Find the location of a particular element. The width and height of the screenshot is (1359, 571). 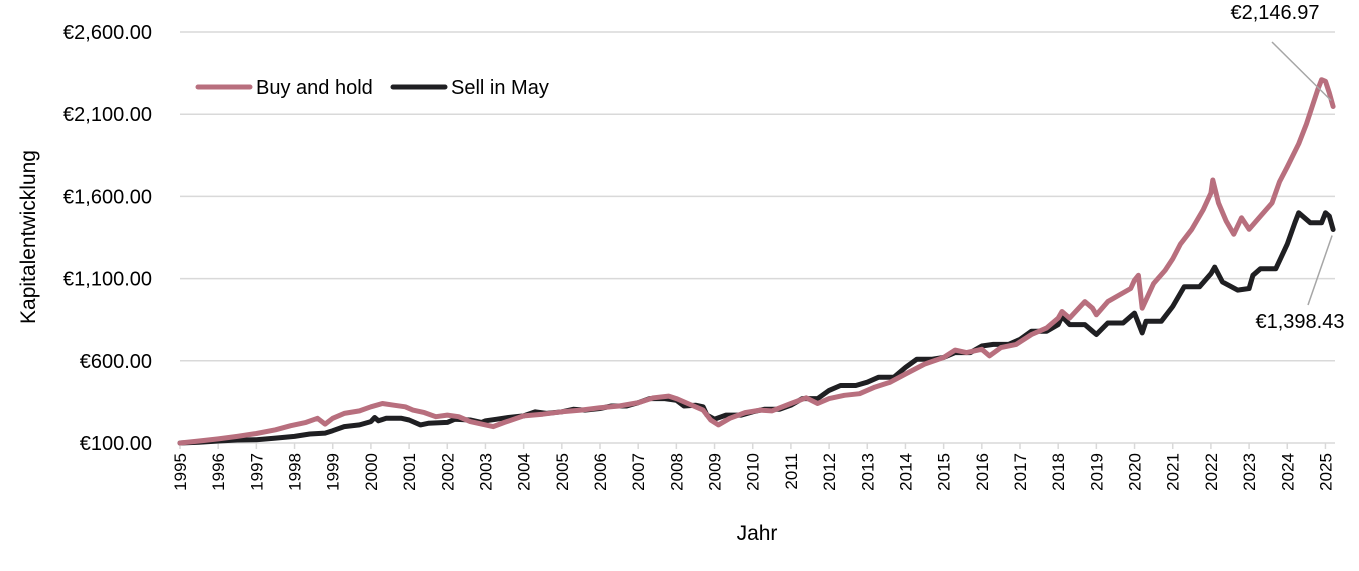

x-tick-label: 2022 is located at coordinates (1211, 472).